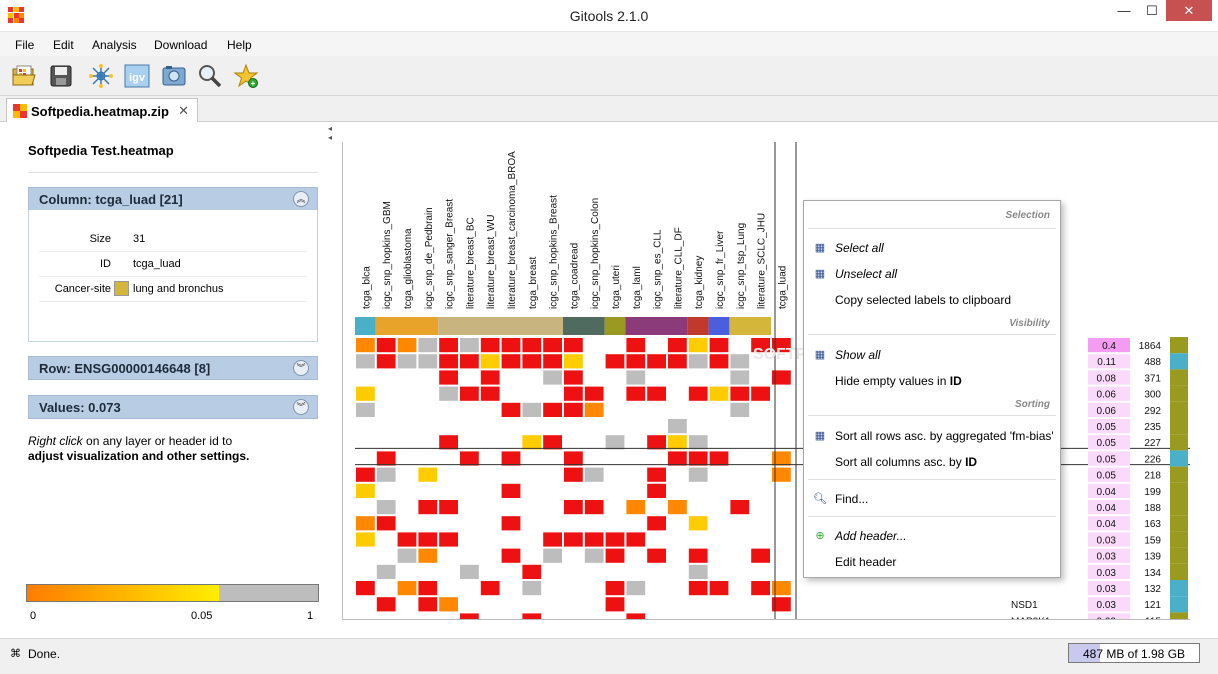 The width and height of the screenshot is (1218, 674). I want to click on row-label: NSD1, so click(1024, 605).